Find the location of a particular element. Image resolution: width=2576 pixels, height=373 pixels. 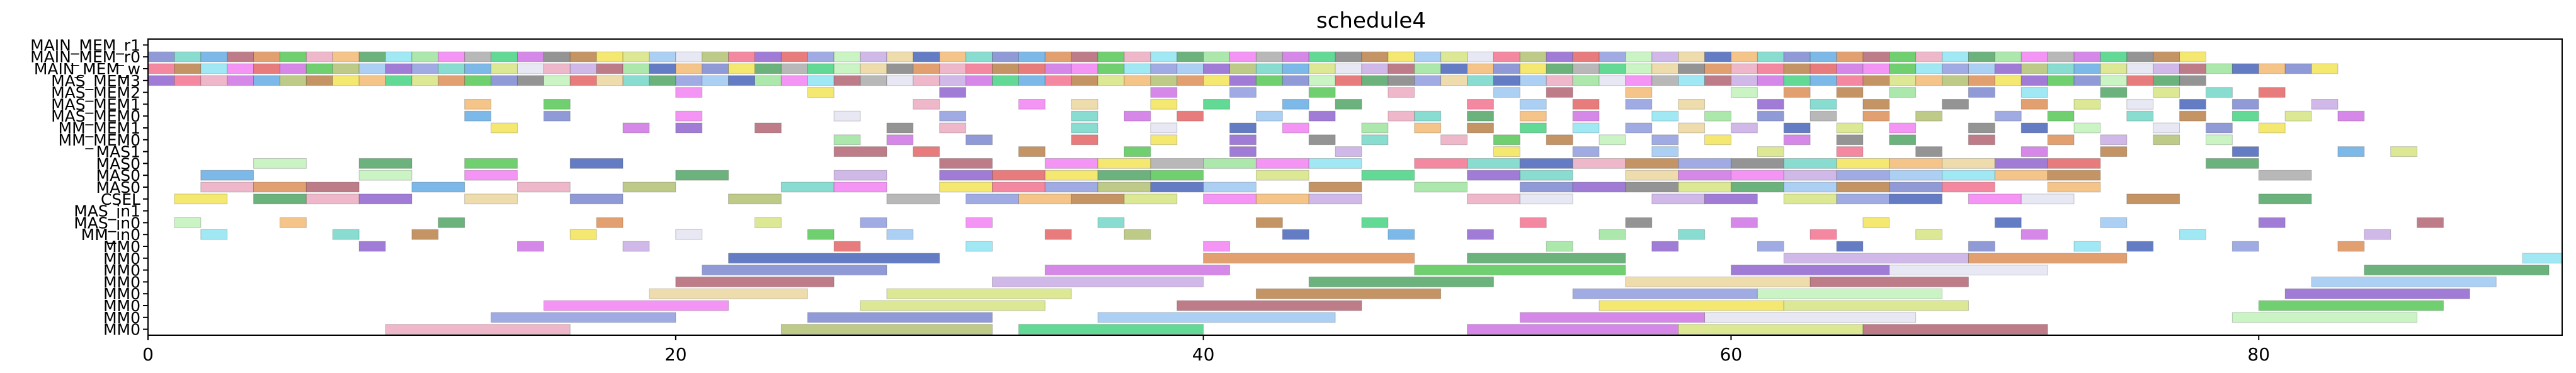

y-tick-label: MAS0 is located at coordinates (118, 163).